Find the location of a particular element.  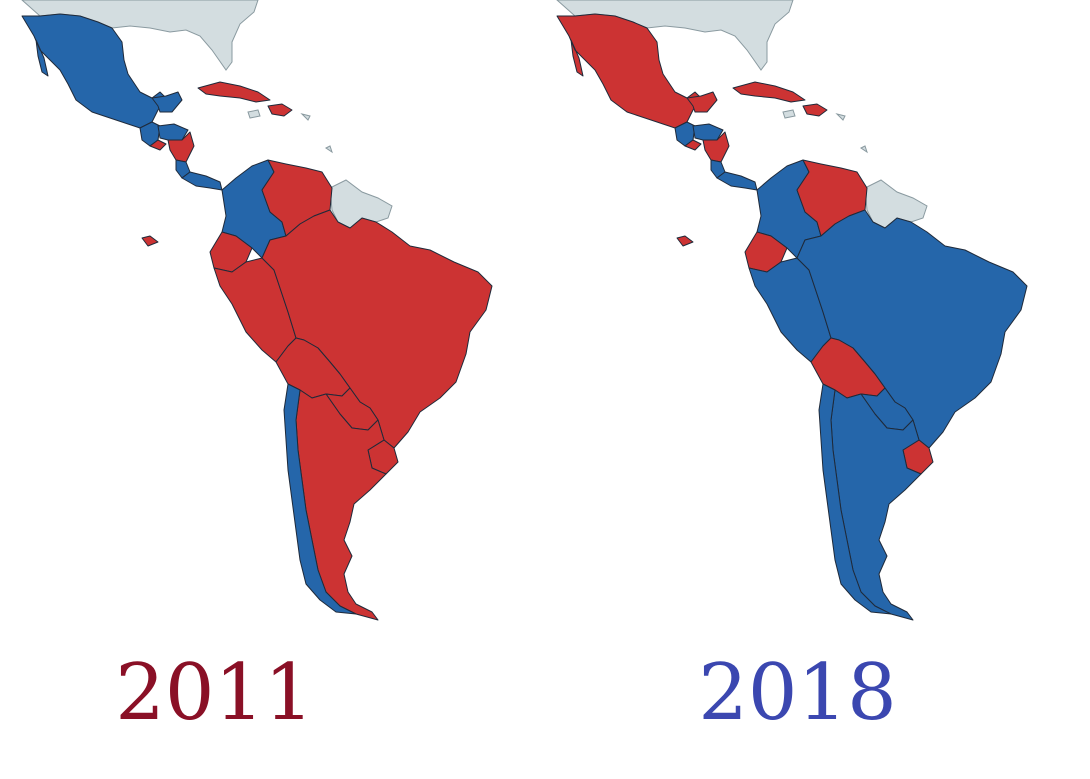

year-label-2011: 2011 is located at coordinates (214, 693).